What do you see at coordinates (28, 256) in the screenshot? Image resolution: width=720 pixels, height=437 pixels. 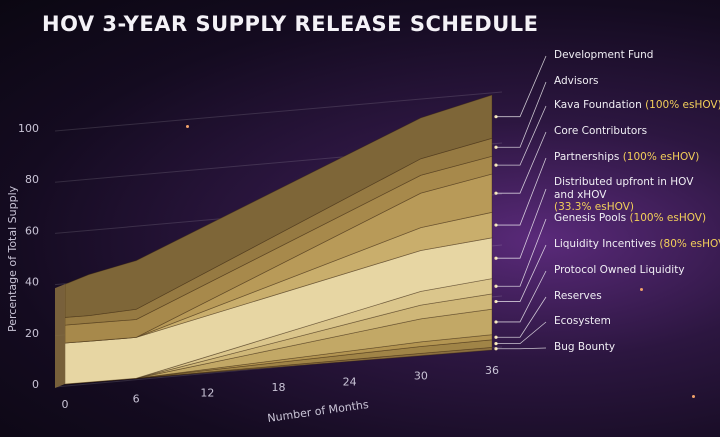 I see `y-tick-labels: 0 20 40 60 80 100` at bounding box center [28, 256].